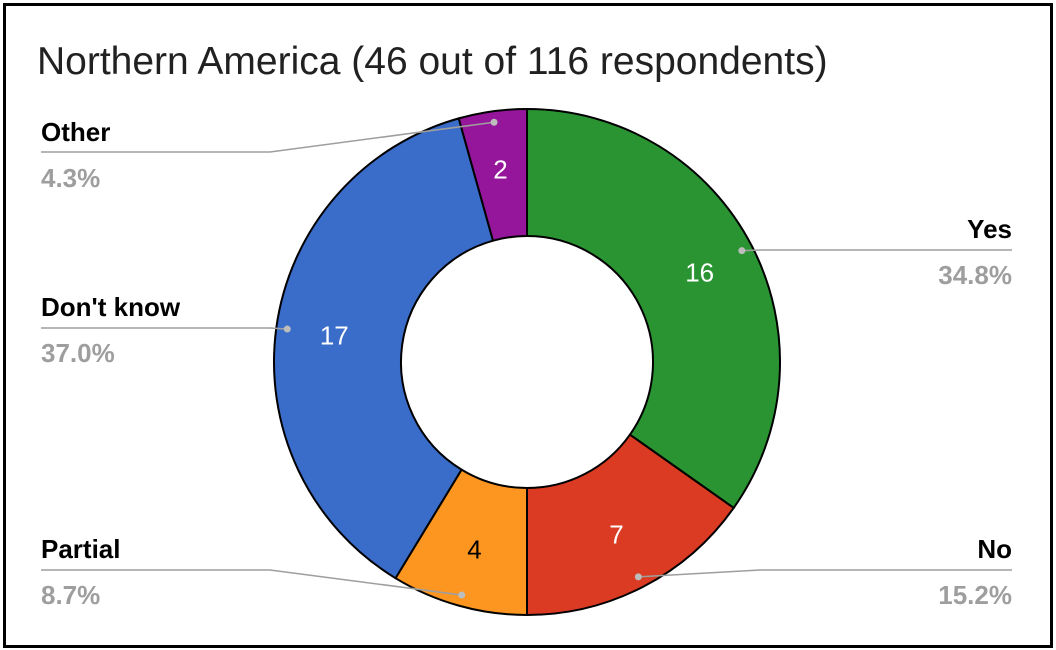 The image size is (1056, 650). I want to click on callout-percent-partial: 8.7%, so click(70, 595).